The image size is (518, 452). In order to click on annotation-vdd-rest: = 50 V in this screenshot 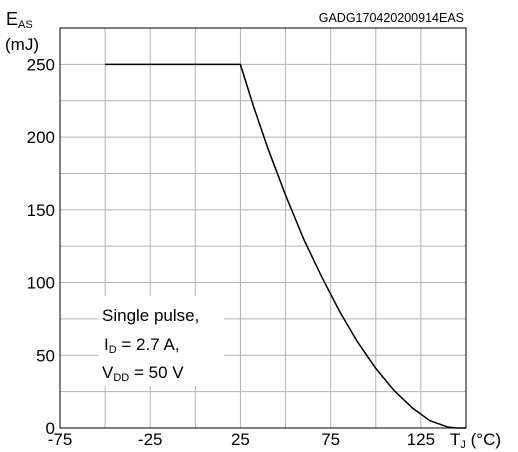, I will do `click(156, 372)`.